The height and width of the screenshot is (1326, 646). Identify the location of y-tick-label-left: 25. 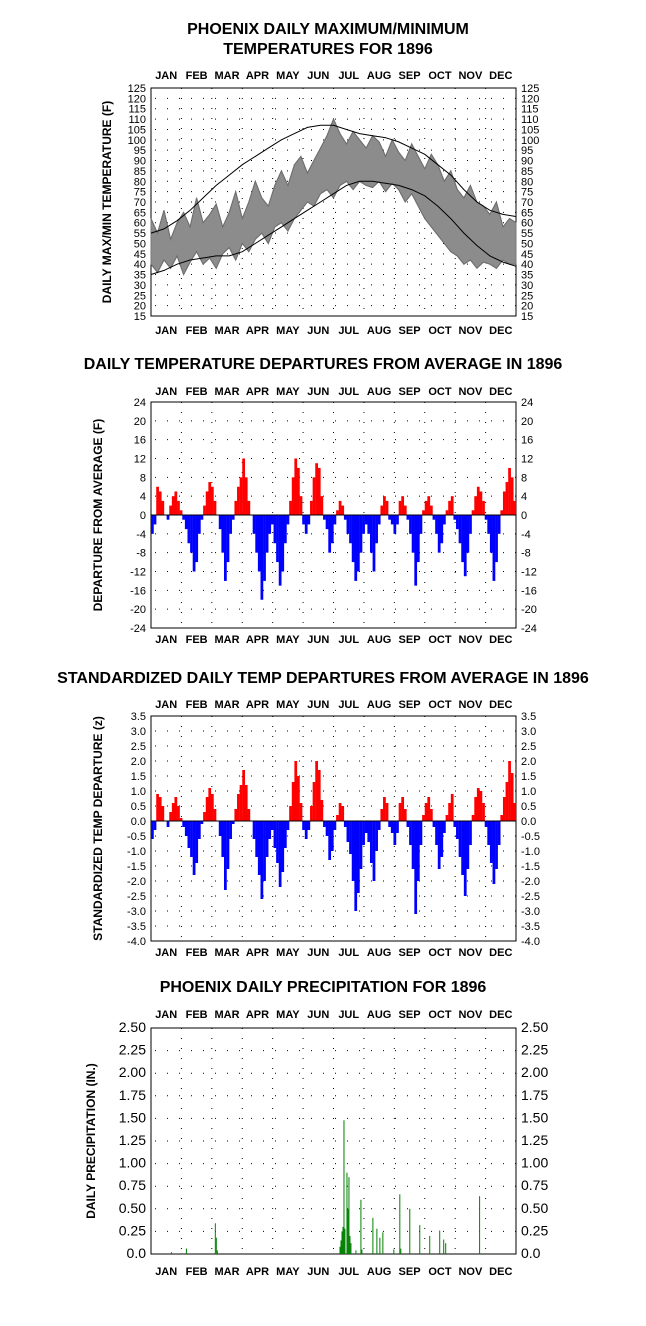
(140, 296).